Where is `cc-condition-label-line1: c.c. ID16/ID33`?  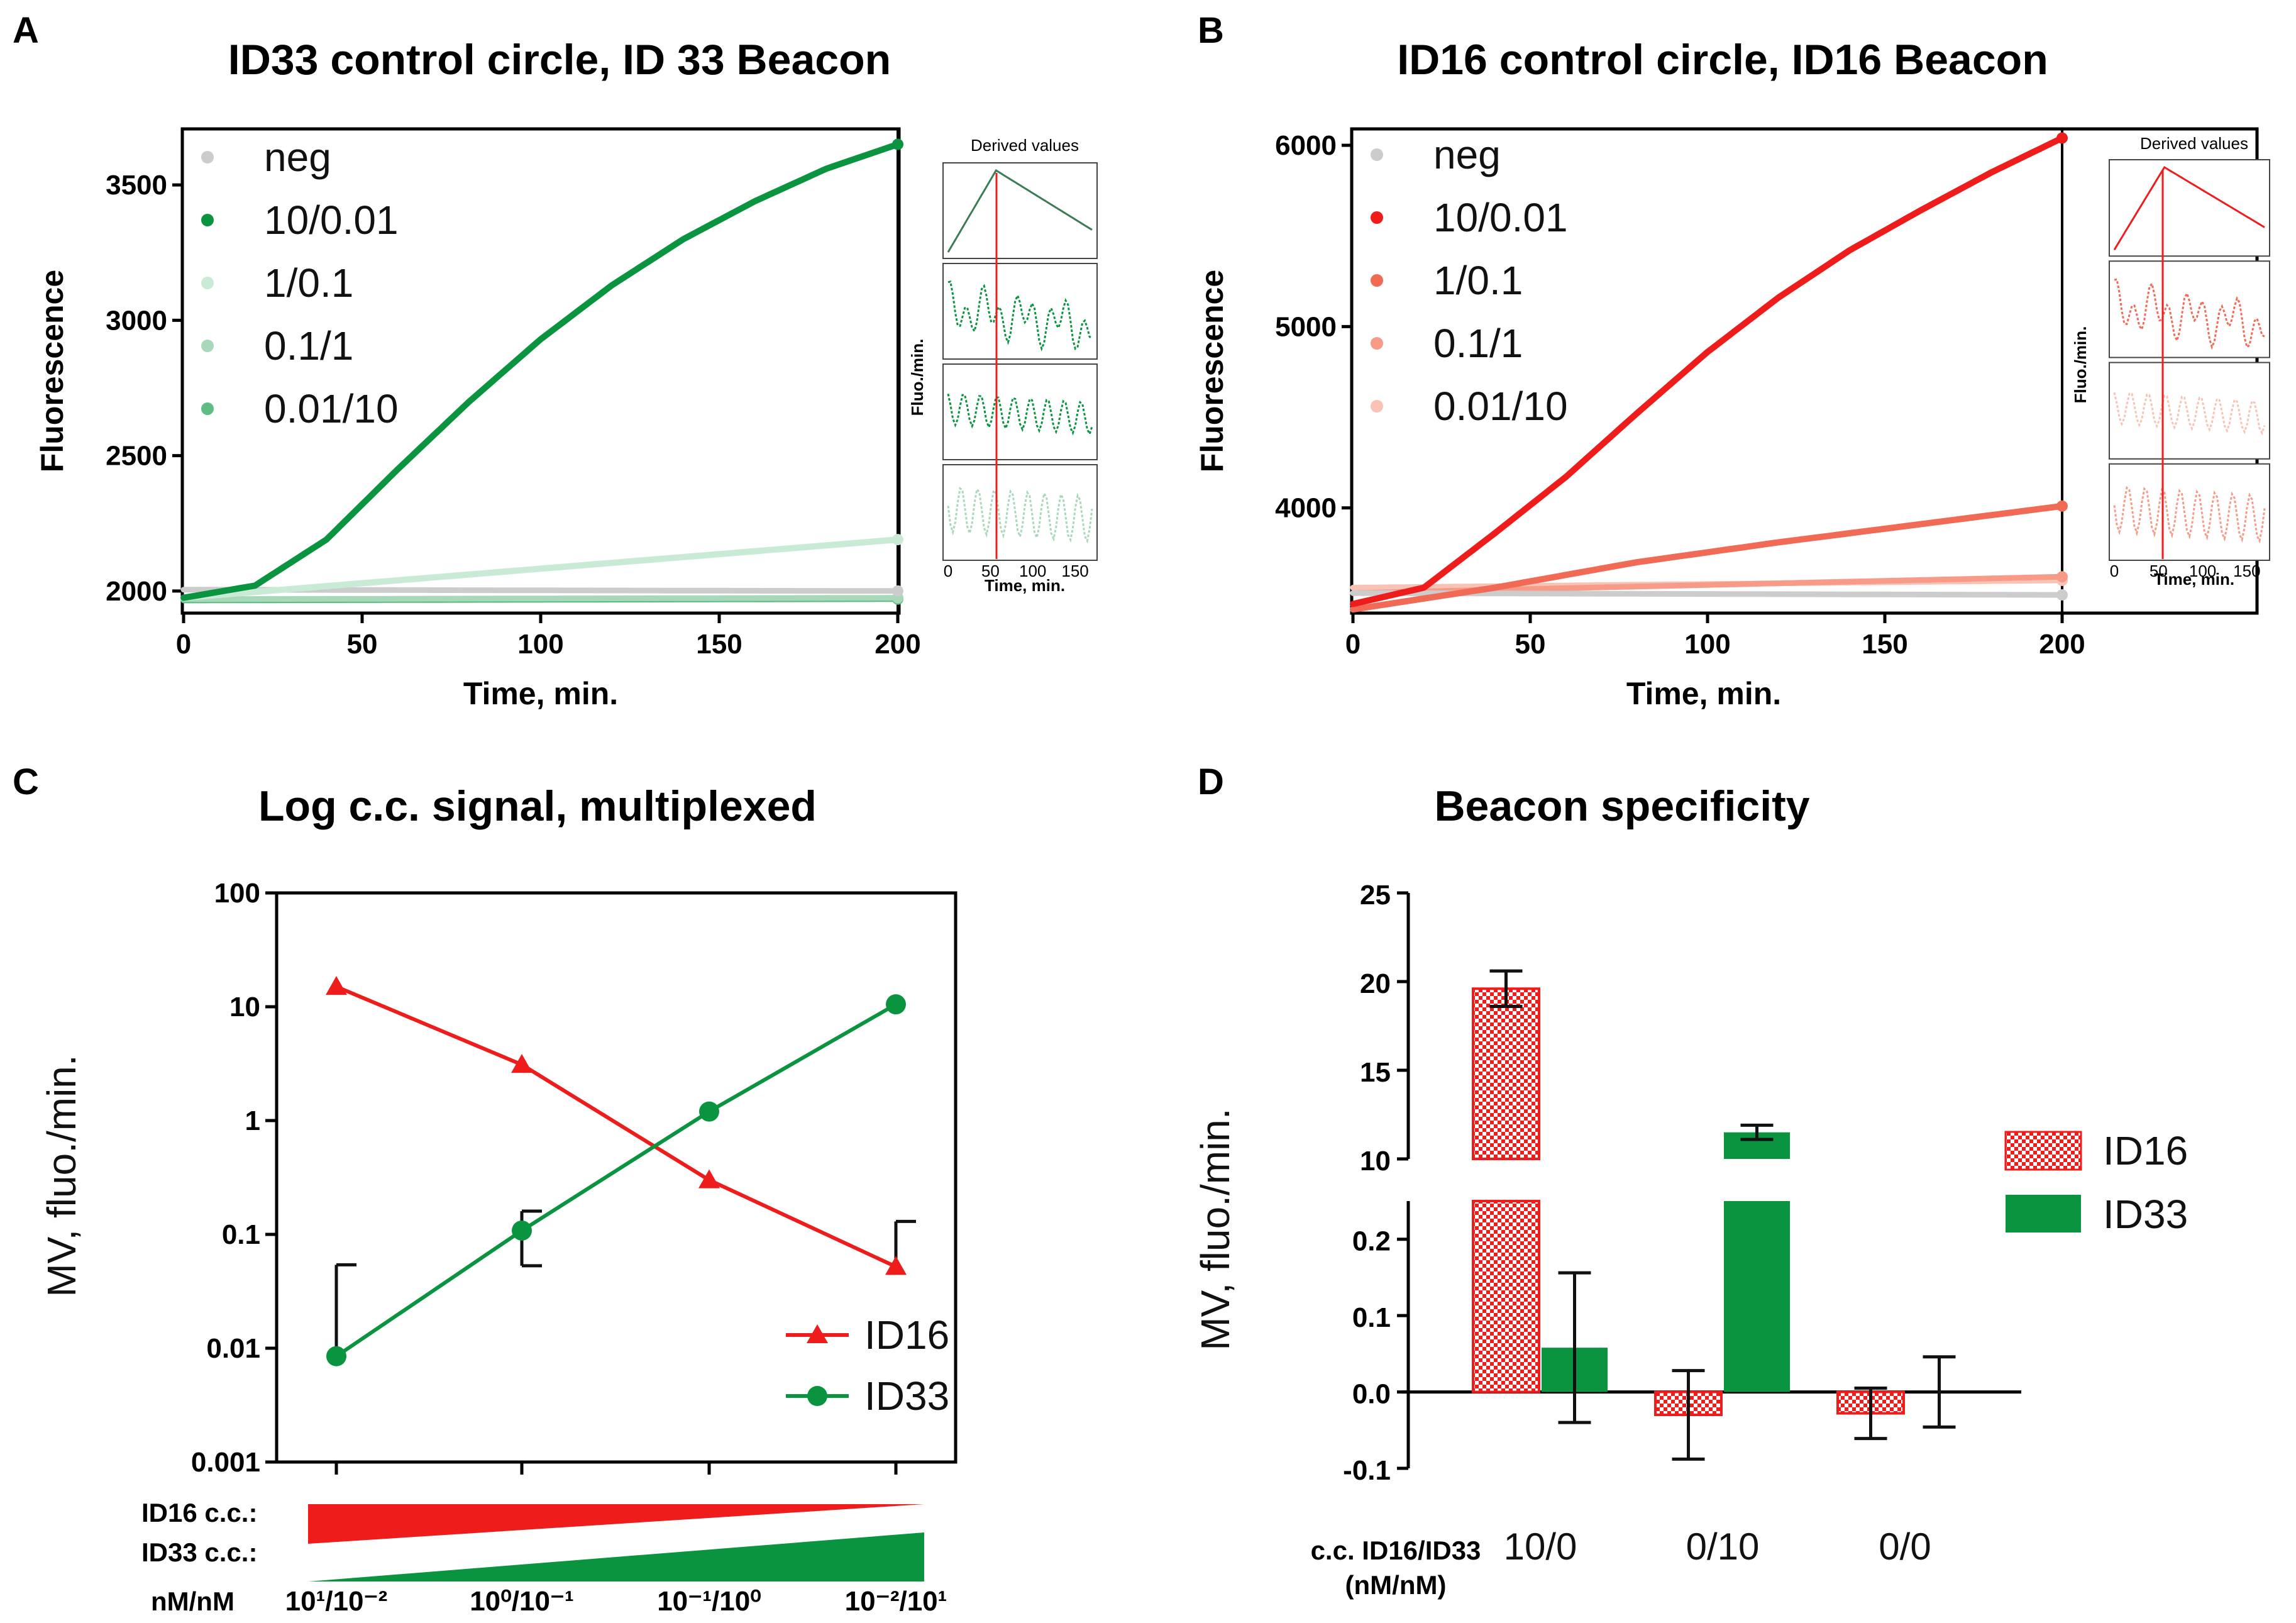
cc-condition-label-line1: c.c. ID16/ID33 is located at coordinates (1396, 1550).